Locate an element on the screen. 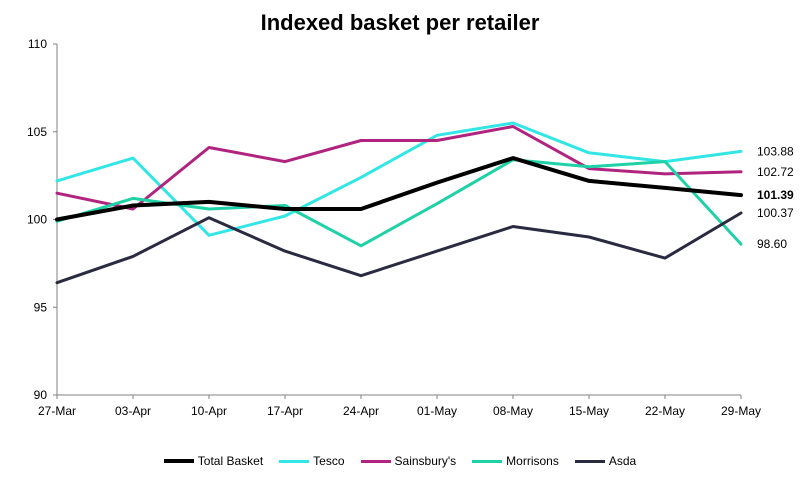  end-value-label: 102.72 is located at coordinates (775, 172).